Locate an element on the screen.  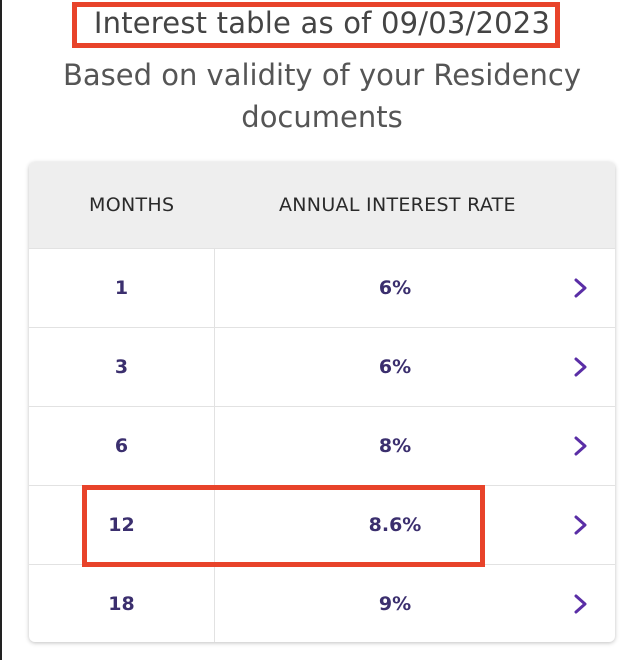
months-cell: 18 is located at coordinates (122, 603).